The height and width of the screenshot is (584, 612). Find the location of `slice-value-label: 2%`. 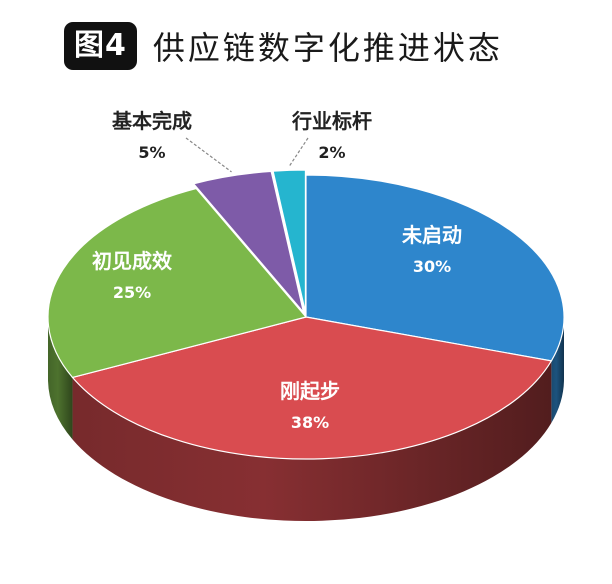

slice-value-label: 2% is located at coordinates (331, 152).